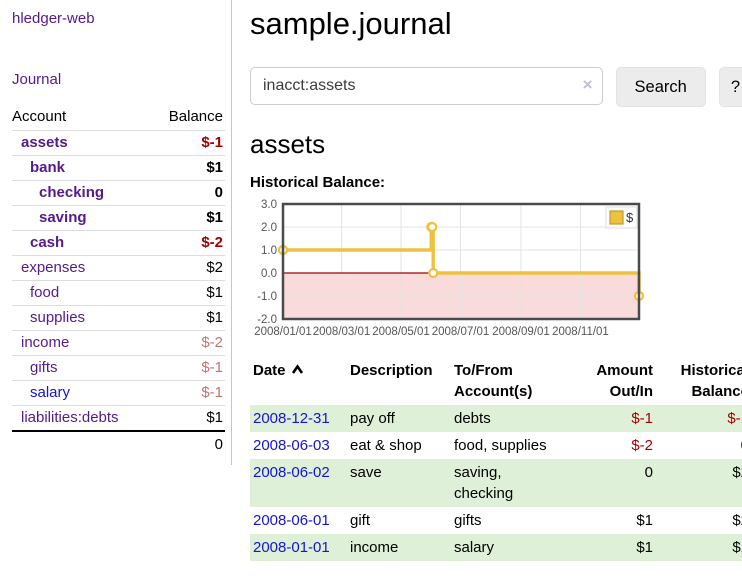 Image resolution: width=742 pixels, height=582 pixels. I want to click on sidebar-account-row: expenses $2, so click(118, 268).